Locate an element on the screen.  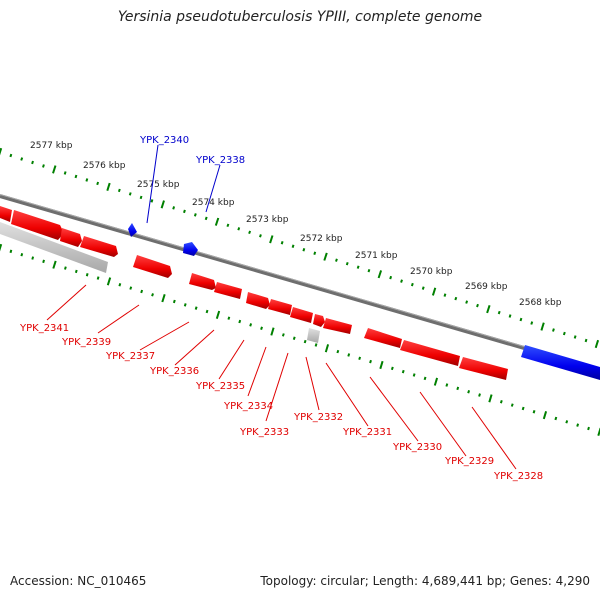
gene-label: YPK_2333 is located at coordinates (264, 432).